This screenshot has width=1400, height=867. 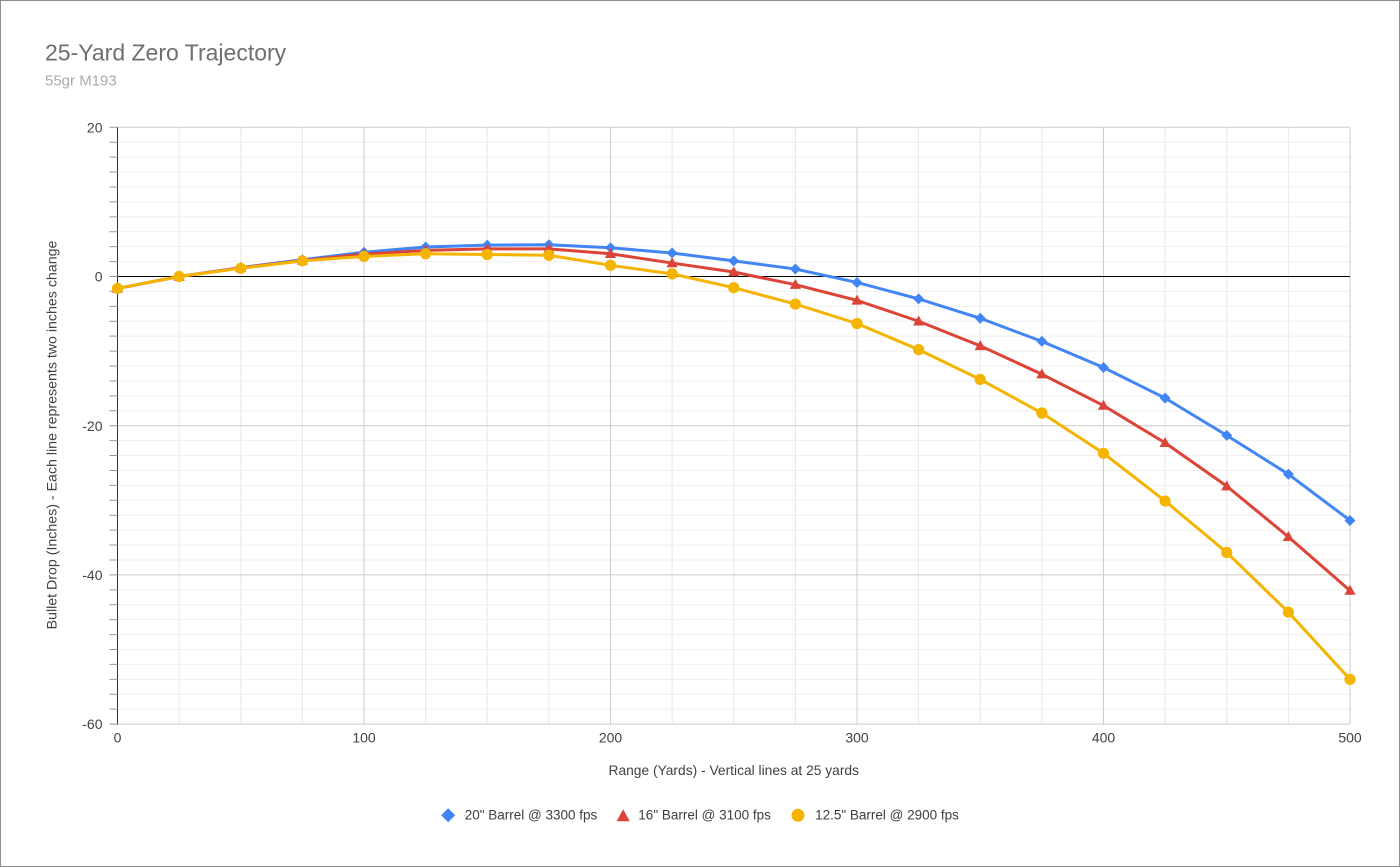 I want to click on svg-text: 300, so click(x=857, y=738).